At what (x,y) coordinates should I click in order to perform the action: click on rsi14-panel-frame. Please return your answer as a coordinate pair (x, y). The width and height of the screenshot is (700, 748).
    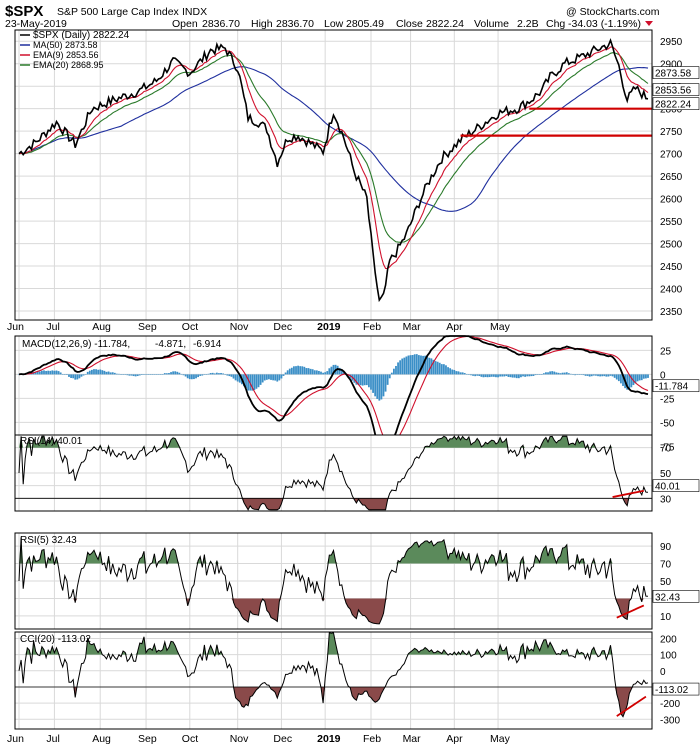
    Looking at the image, I should click on (333, 473).